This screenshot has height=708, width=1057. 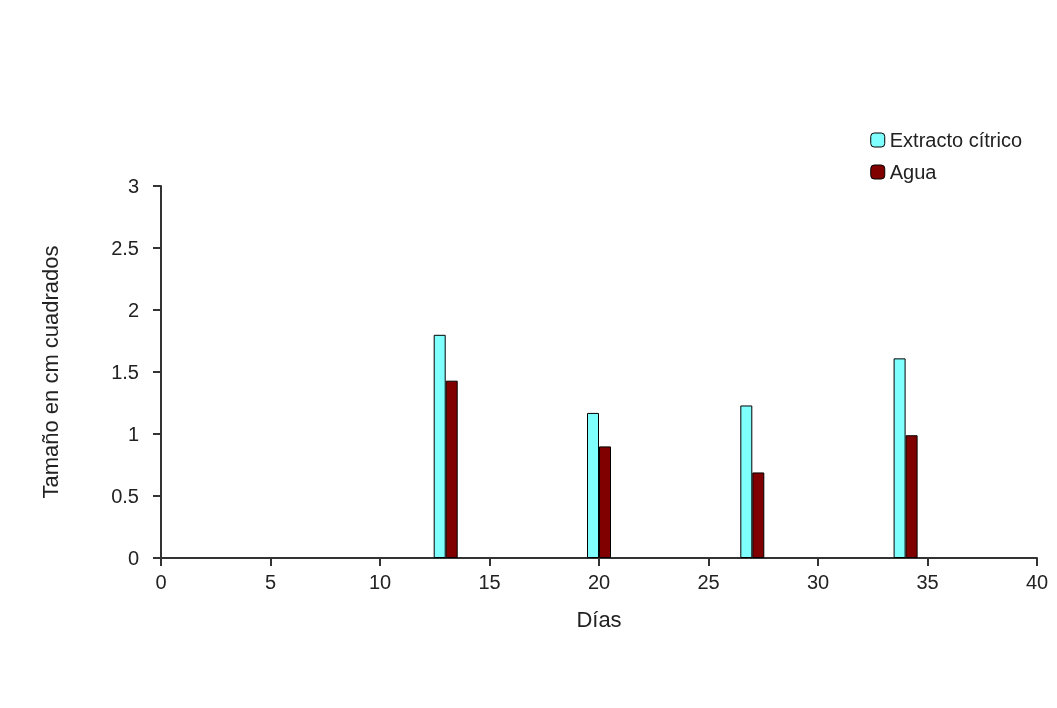 What do you see at coordinates (125, 496) in the screenshot?
I see `y-tick-label: 0.5` at bounding box center [125, 496].